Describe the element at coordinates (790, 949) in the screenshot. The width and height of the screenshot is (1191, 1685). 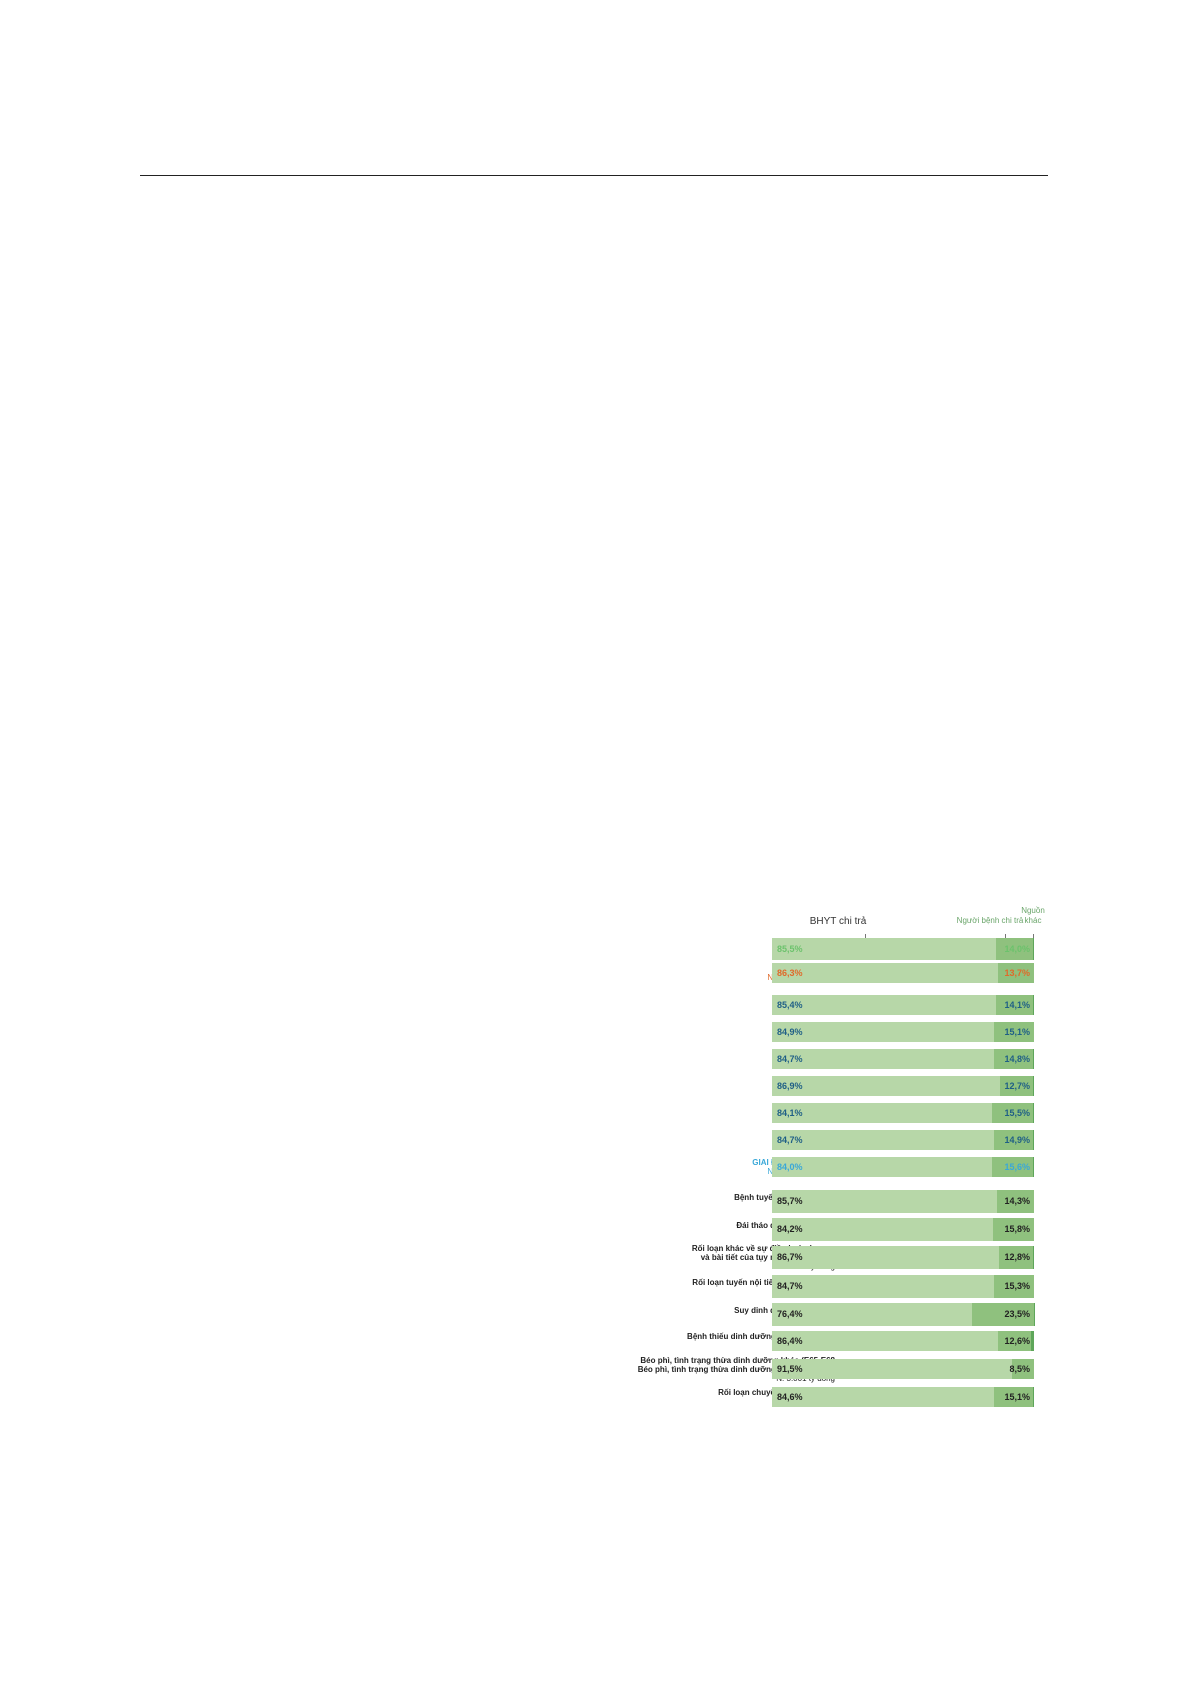
I see `value-label-bhyt: 85,5%` at that location.